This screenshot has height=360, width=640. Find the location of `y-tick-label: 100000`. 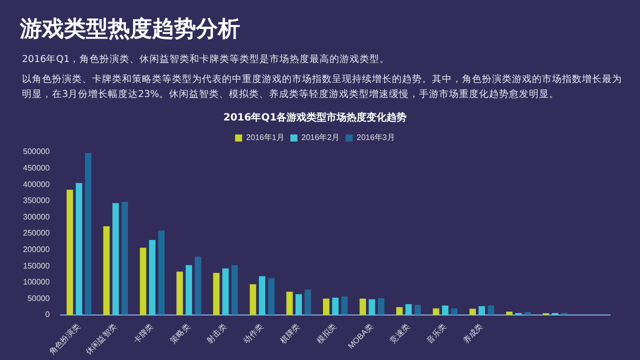

y-tick-label: 100000 is located at coordinates (36, 282).